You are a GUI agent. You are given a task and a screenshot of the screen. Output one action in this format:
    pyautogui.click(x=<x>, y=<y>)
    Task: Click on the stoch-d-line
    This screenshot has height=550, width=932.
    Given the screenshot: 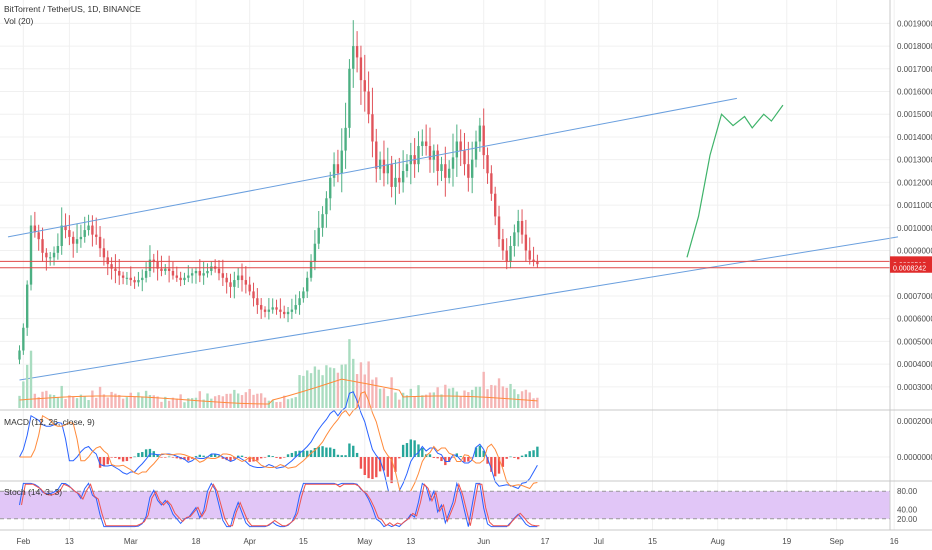 What is the action you would take?
    pyautogui.click(x=280, y=504)
    